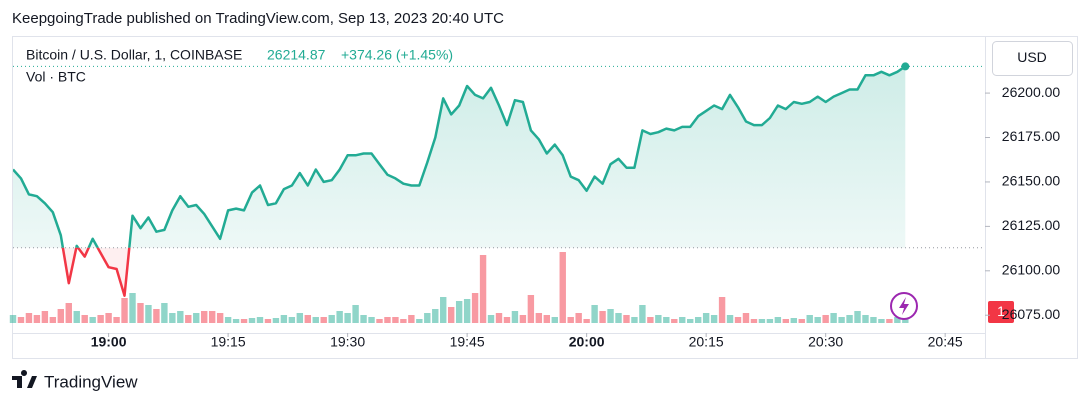 The width and height of the screenshot is (1090, 407). I want to click on x-tick-label: 20:15, so click(706, 342).